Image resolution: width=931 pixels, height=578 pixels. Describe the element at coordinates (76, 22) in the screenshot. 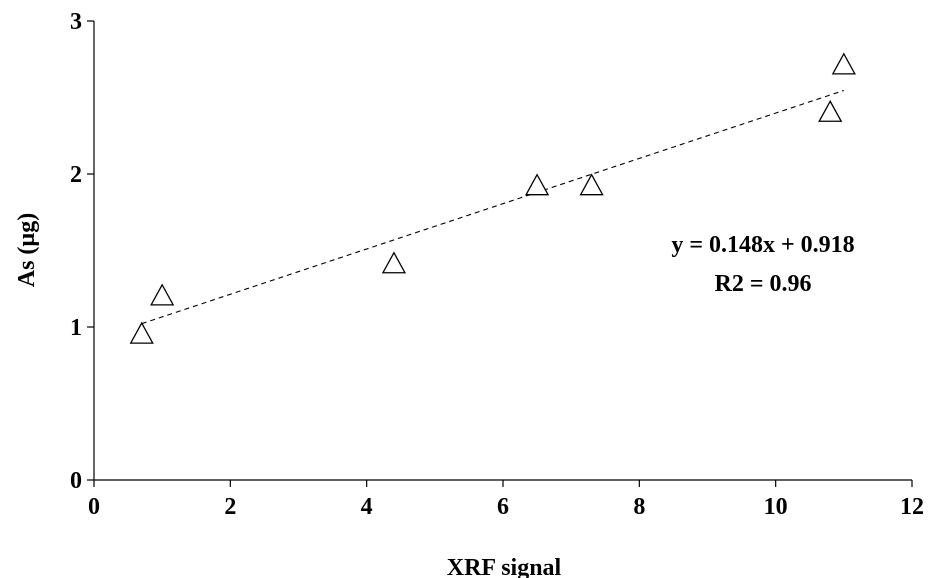

I see `y-tick-label: 3` at that location.